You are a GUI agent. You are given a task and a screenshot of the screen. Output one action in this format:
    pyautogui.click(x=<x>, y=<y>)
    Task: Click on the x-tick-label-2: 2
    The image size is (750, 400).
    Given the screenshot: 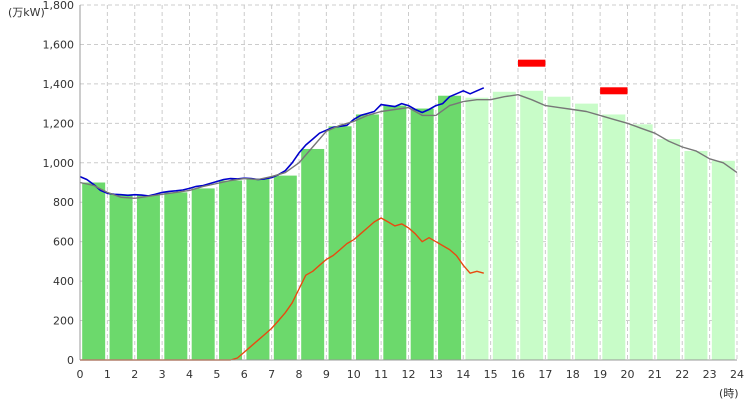 What is the action you would take?
    pyautogui.click(x=134, y=374)
    